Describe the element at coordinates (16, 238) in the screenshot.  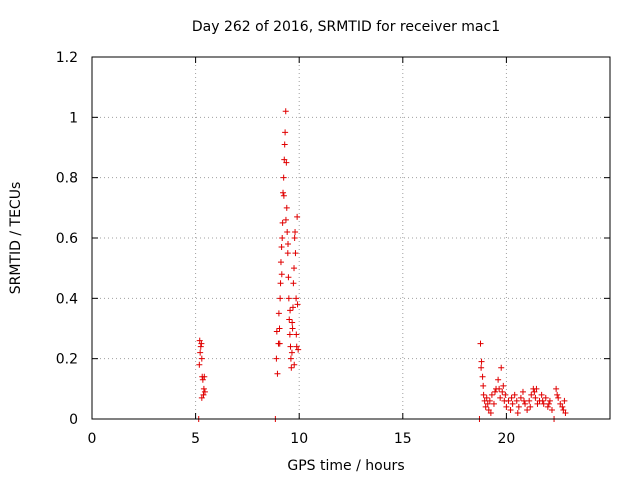
I see `y-axis-title: SRMTID / TECUs` at that location.